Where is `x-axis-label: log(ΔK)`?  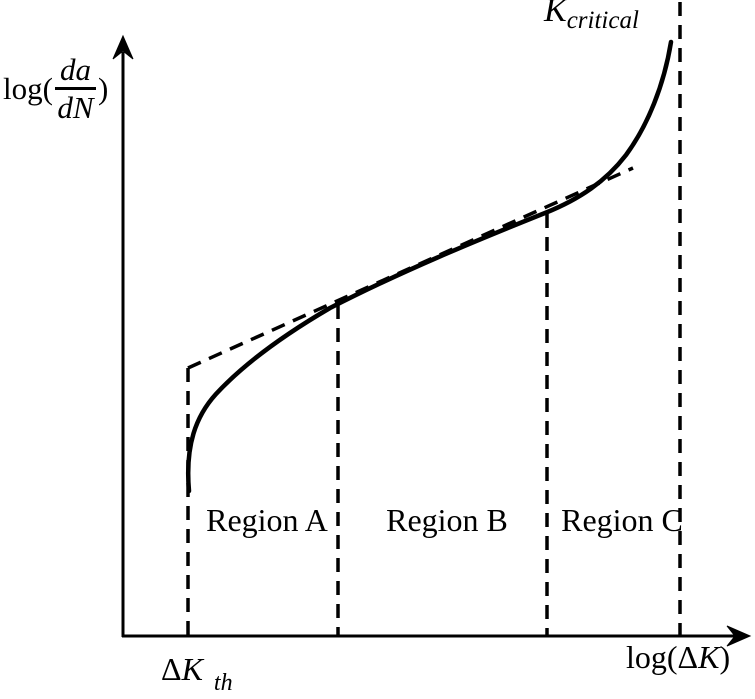 x-axis-label: log(ΔK) is located at coordinates (678, 657).